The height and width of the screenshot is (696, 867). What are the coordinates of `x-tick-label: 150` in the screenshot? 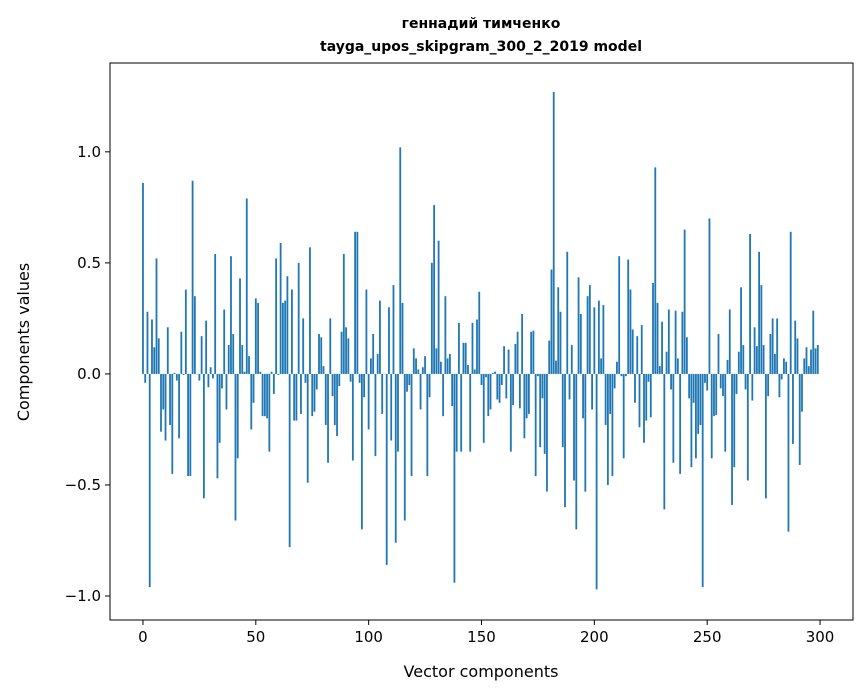 It's located at (481, 637).